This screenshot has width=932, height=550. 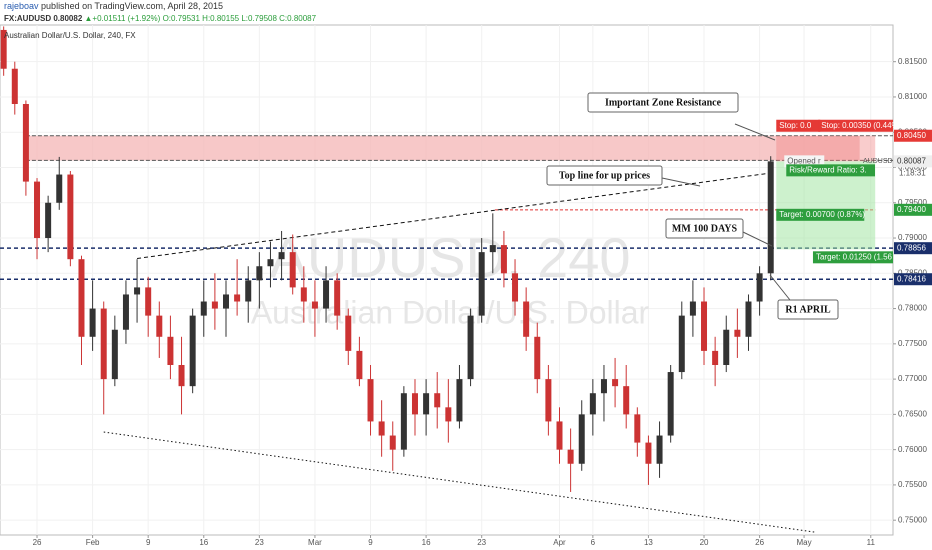 I want to click on stop-text2-bg, so click(x=855, y=125).